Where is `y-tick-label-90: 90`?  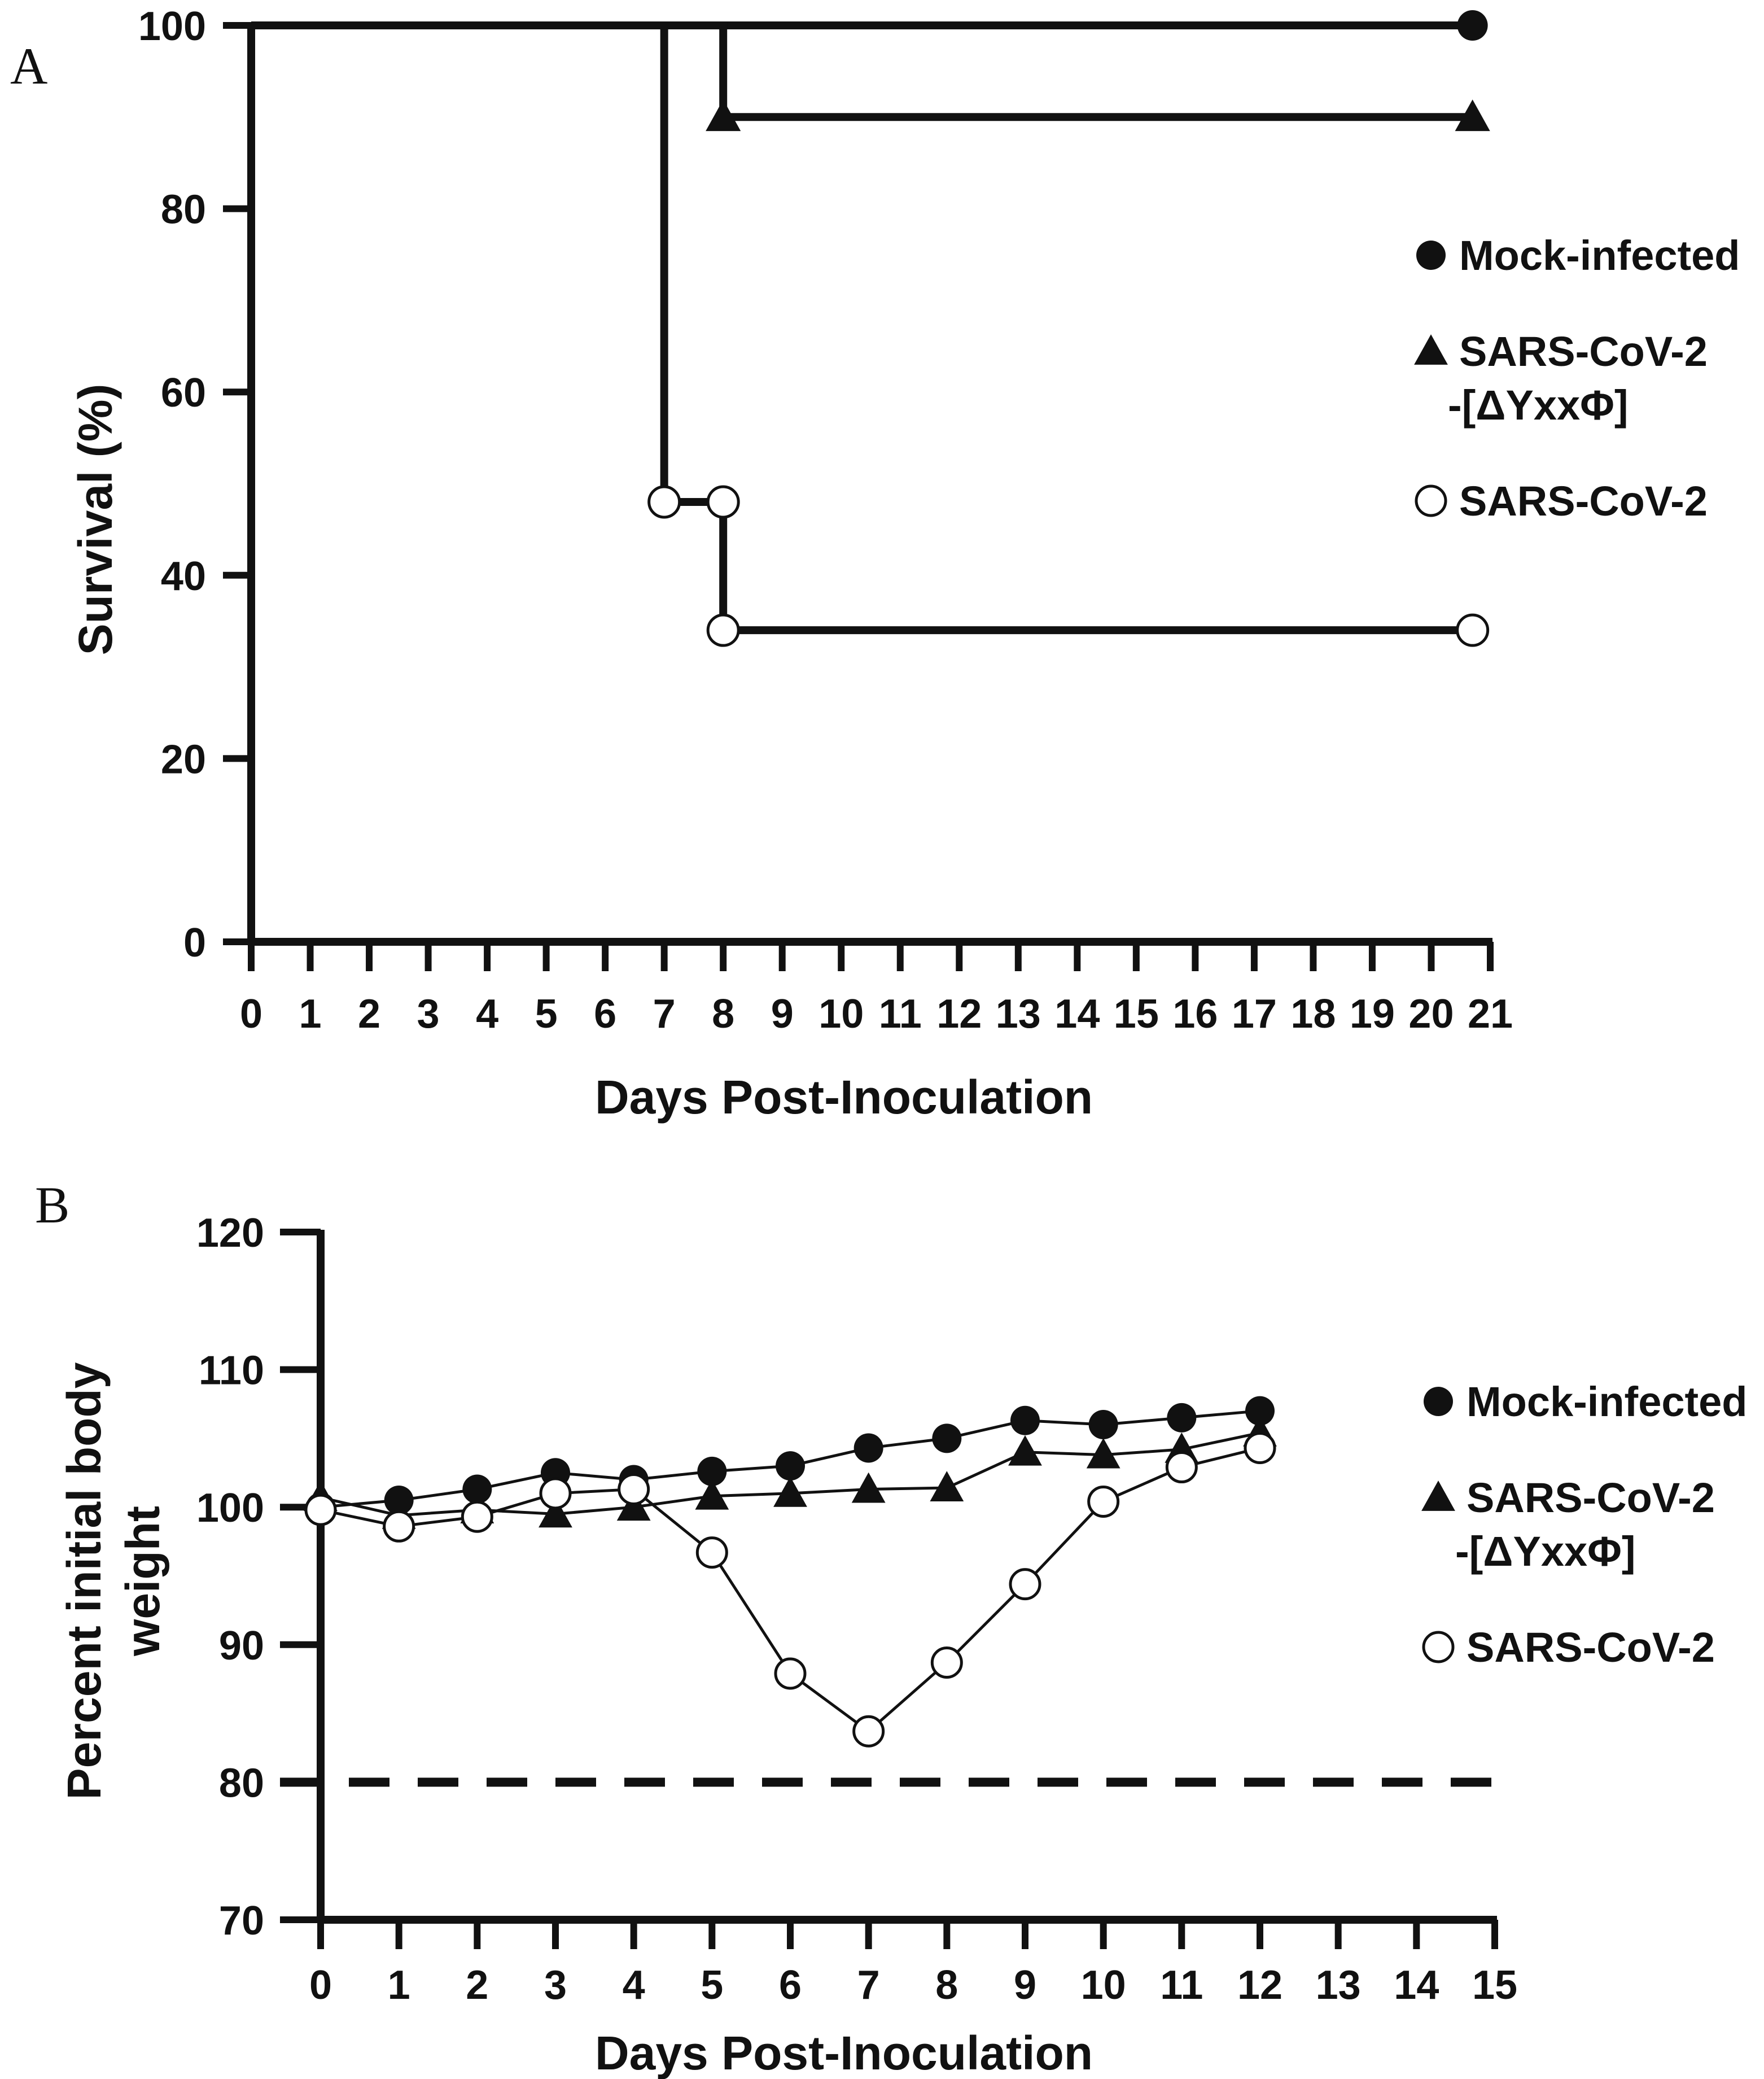 y-tick-label-90: 90 is located at coordinates (241, 1646).